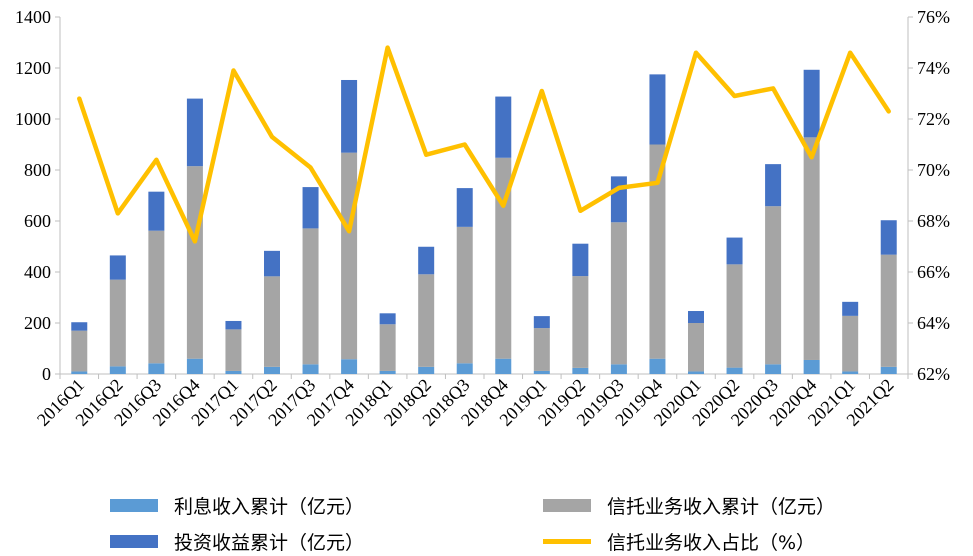 This screenshot has height=556, width=973. Describe the element at coordinates (933, 221) in the screenshot. I see `right-tick-label: 68%` at that location.